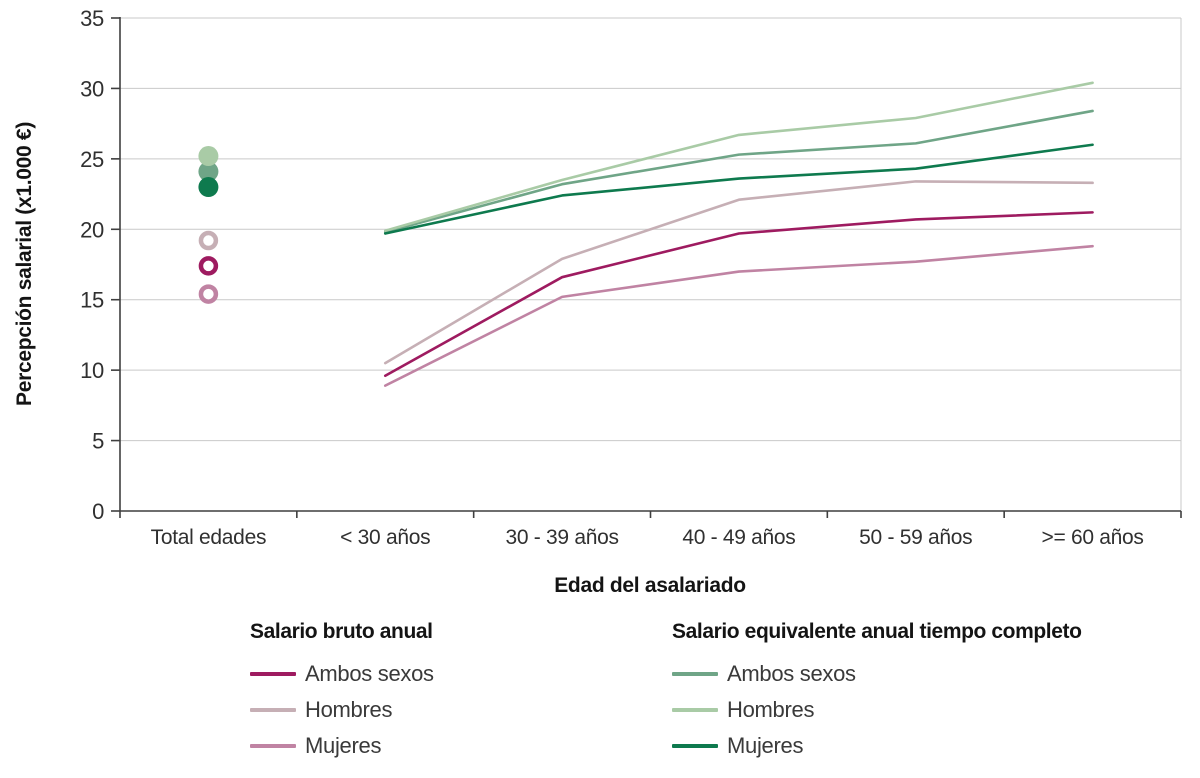 The height and width of the screenshot is (778, 1200). What do you see at coordinates (341, 631) in the screenshot?
I see `legend-group-title: Salario bruto anual` at bounding box center [341, 631].